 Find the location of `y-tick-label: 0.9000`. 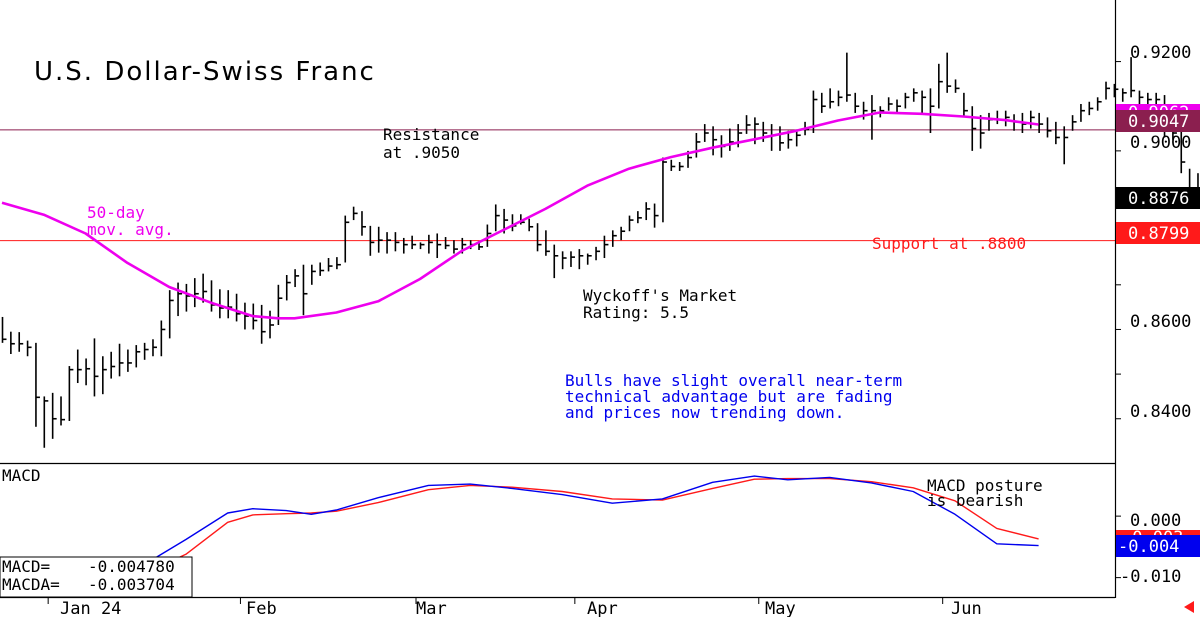

y-tick-label: 0.9000 is located at coordinates (1160, 143).